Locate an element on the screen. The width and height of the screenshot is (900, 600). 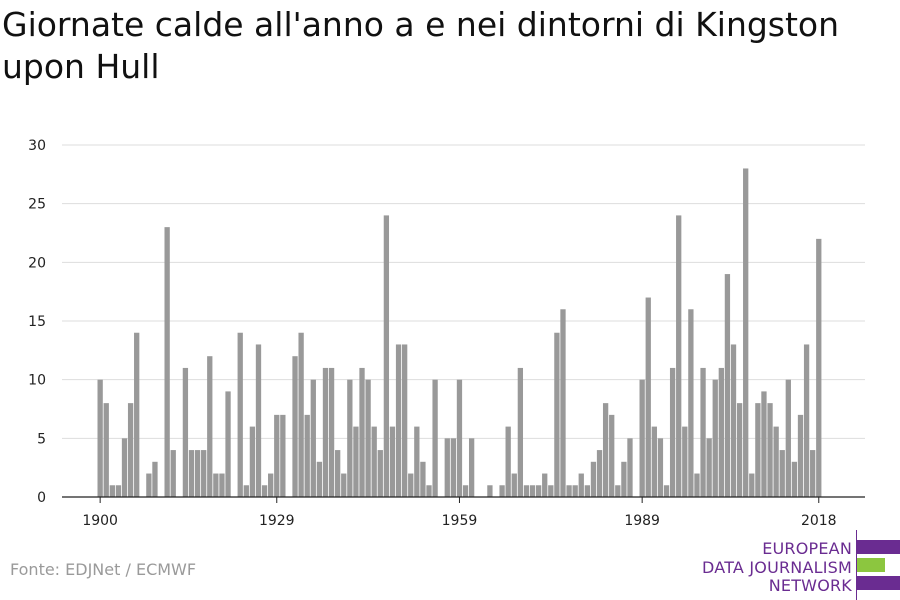
bar-2017 is located at coordinates (813, 473).